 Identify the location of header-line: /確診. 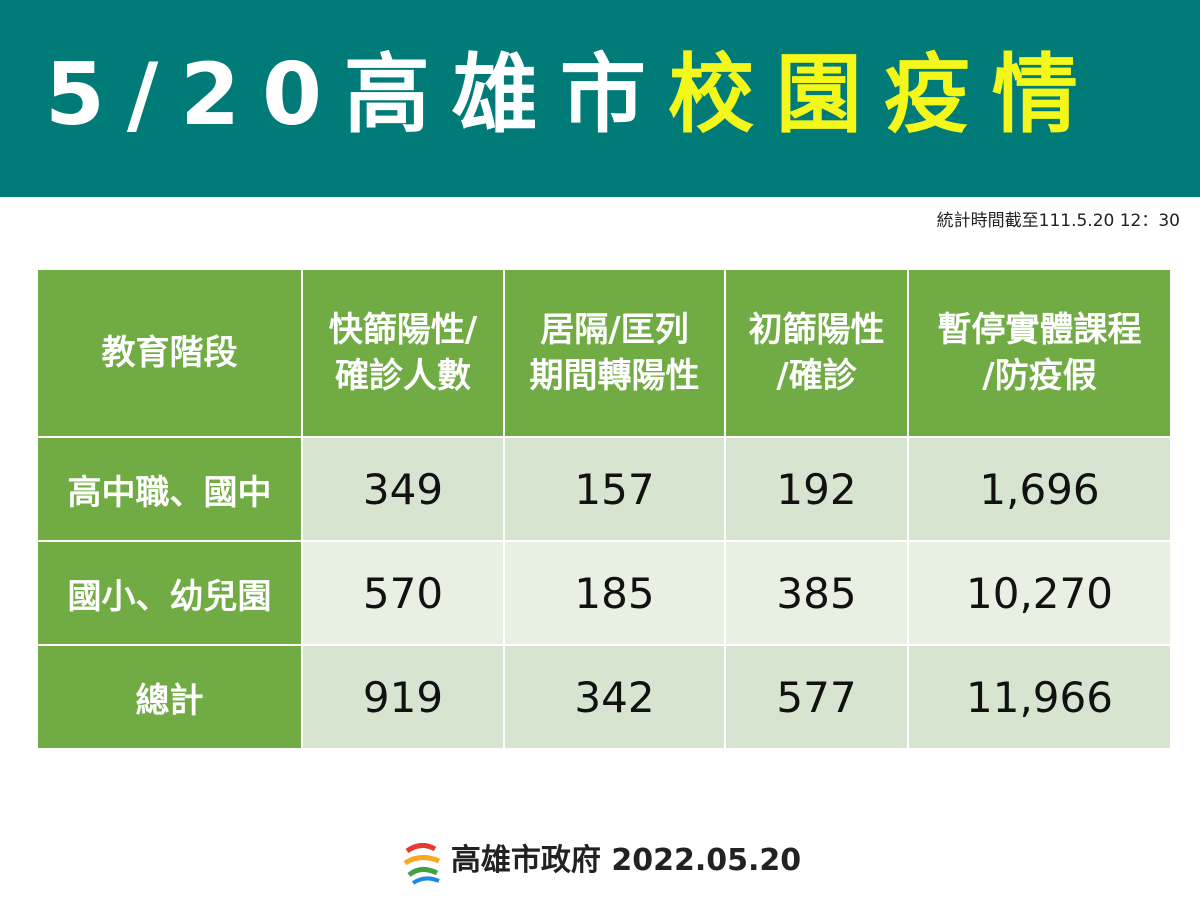
(816, 376).